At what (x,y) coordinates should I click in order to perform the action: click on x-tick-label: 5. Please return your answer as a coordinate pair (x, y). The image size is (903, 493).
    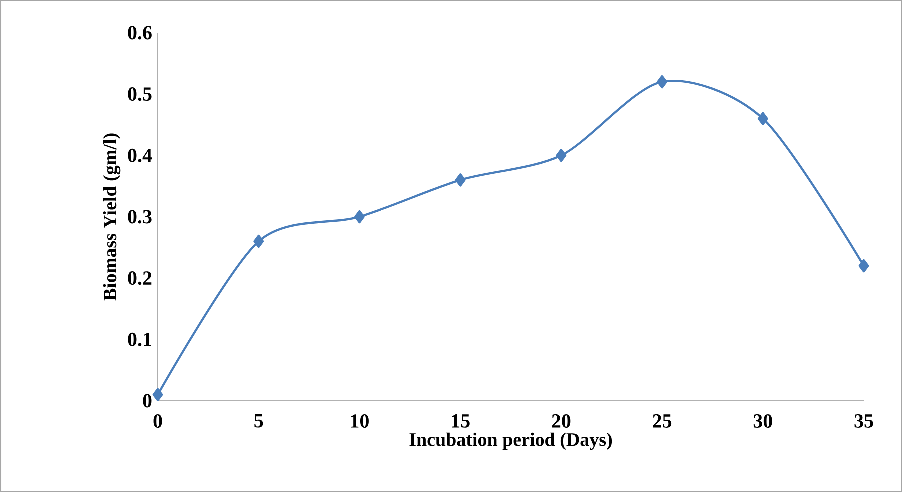
    Looking at the image, I should click on (259, 421).